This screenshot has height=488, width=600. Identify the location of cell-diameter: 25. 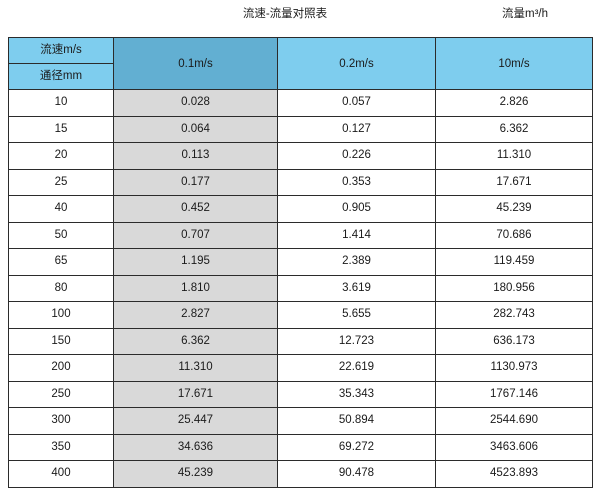
(61, 182).